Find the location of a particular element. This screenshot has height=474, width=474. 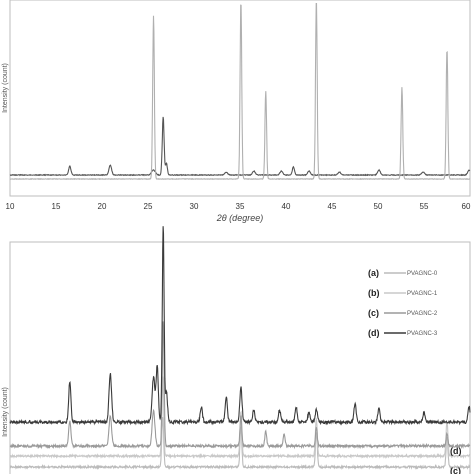

x-tick-label: 60 is located at coordinates (466, 206).